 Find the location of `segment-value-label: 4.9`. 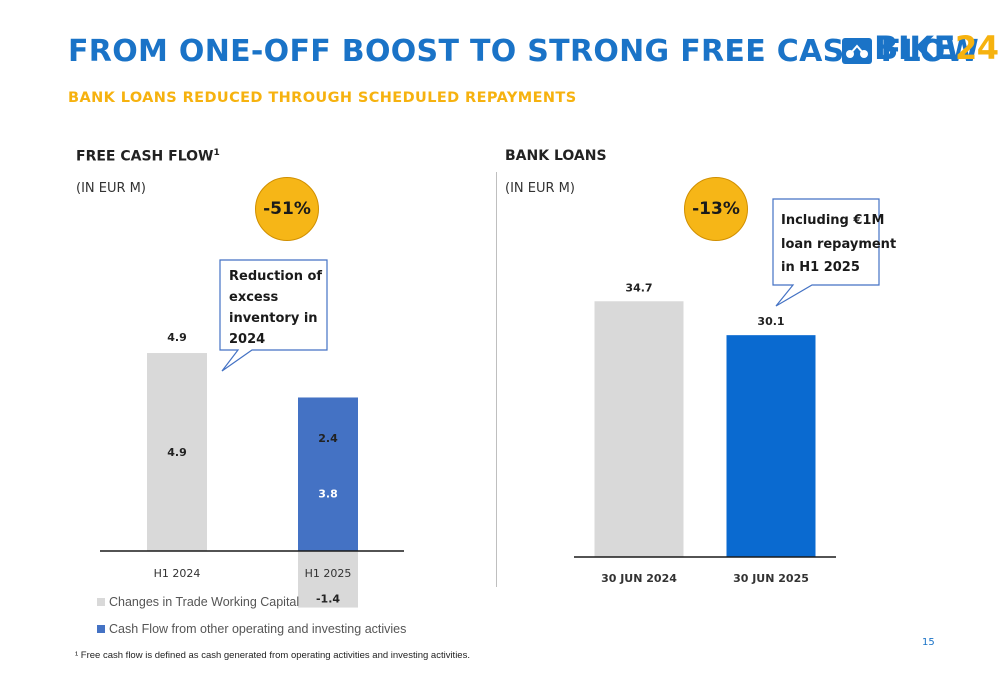

segment-value-label: 4.9 is located at coordinates (177, 452).